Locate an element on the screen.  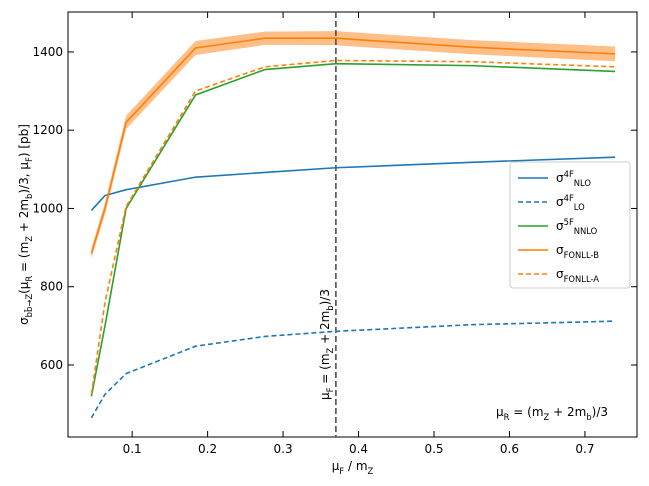
y-tick-label: 1000 is located at coordinates (47, 208).